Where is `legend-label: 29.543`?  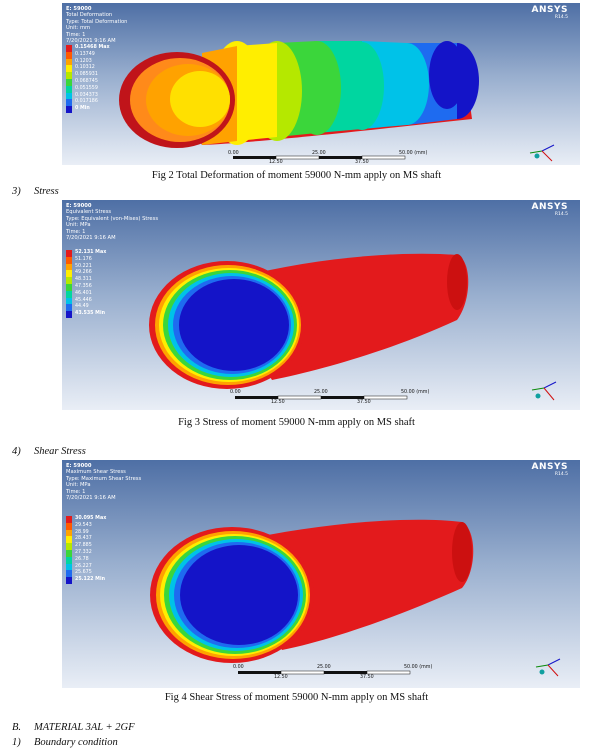 legend-label: 29.543 is located at coordinates (83, 525).